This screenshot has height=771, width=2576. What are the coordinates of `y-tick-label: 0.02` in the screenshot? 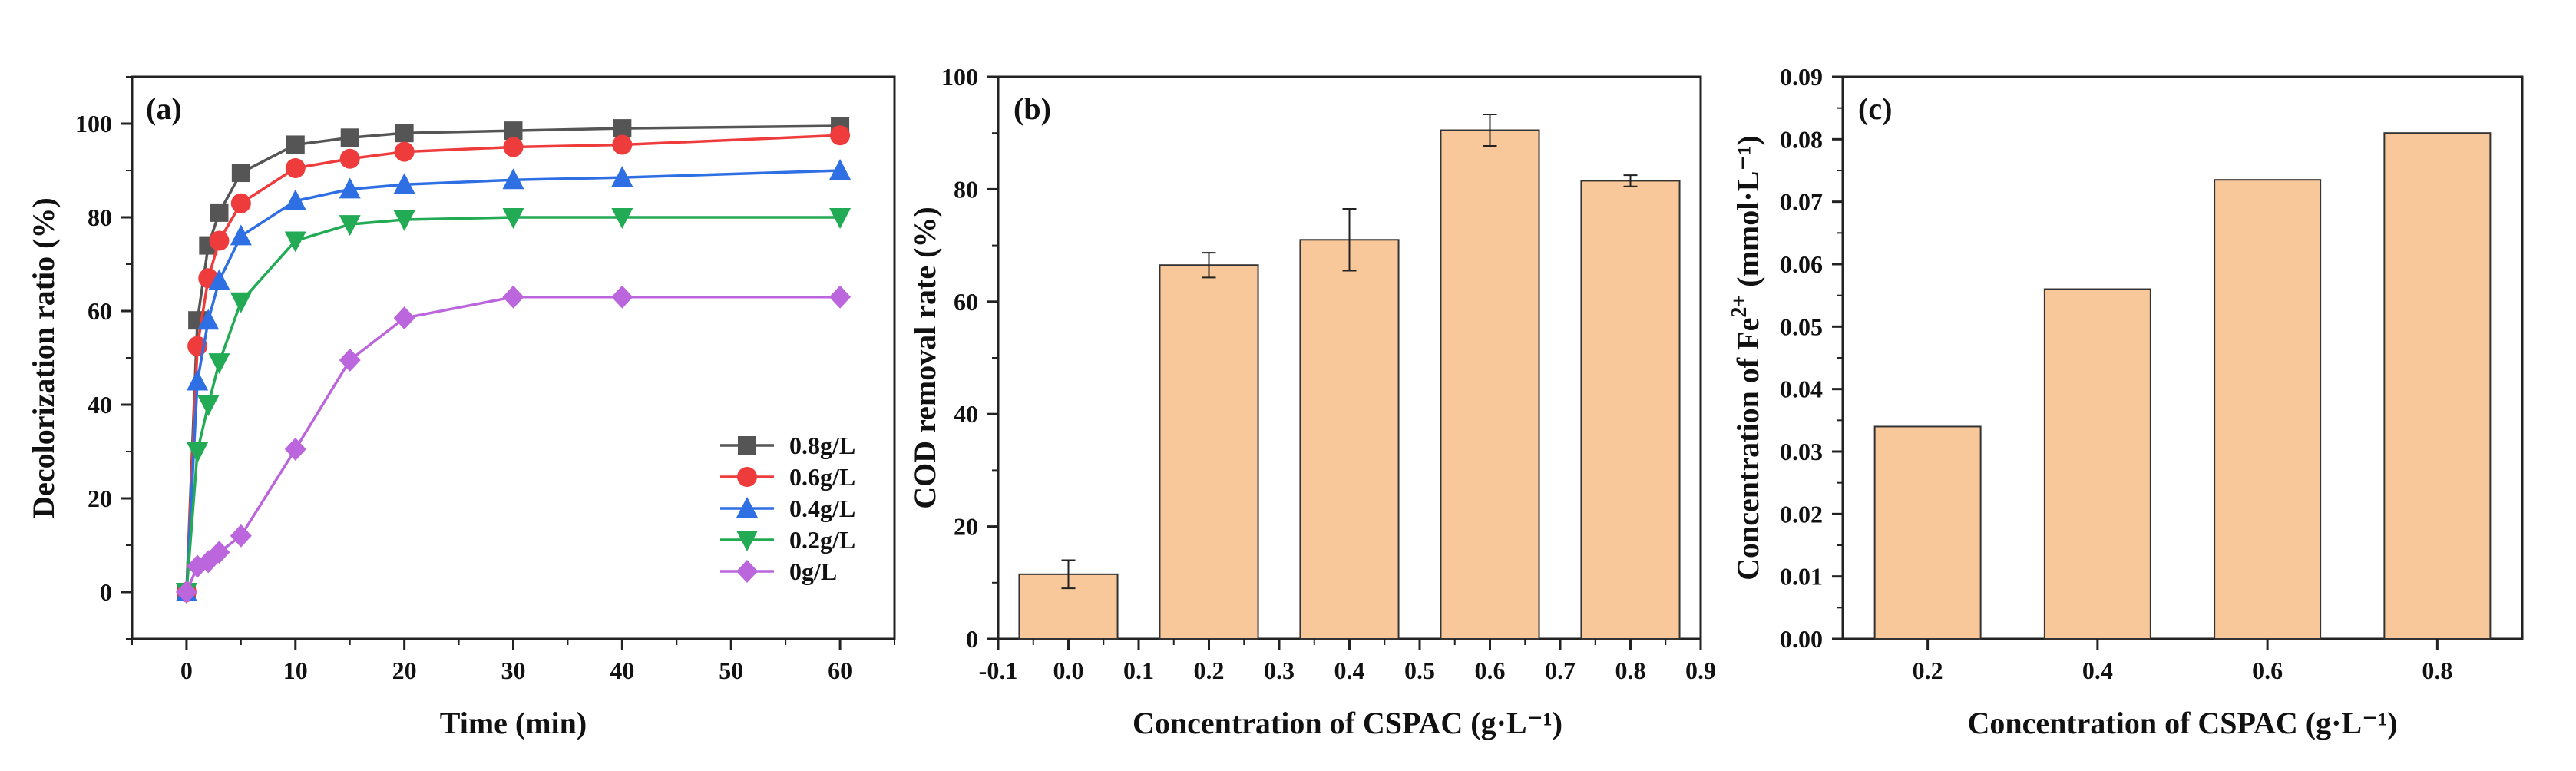 It's located at (1801, 514).